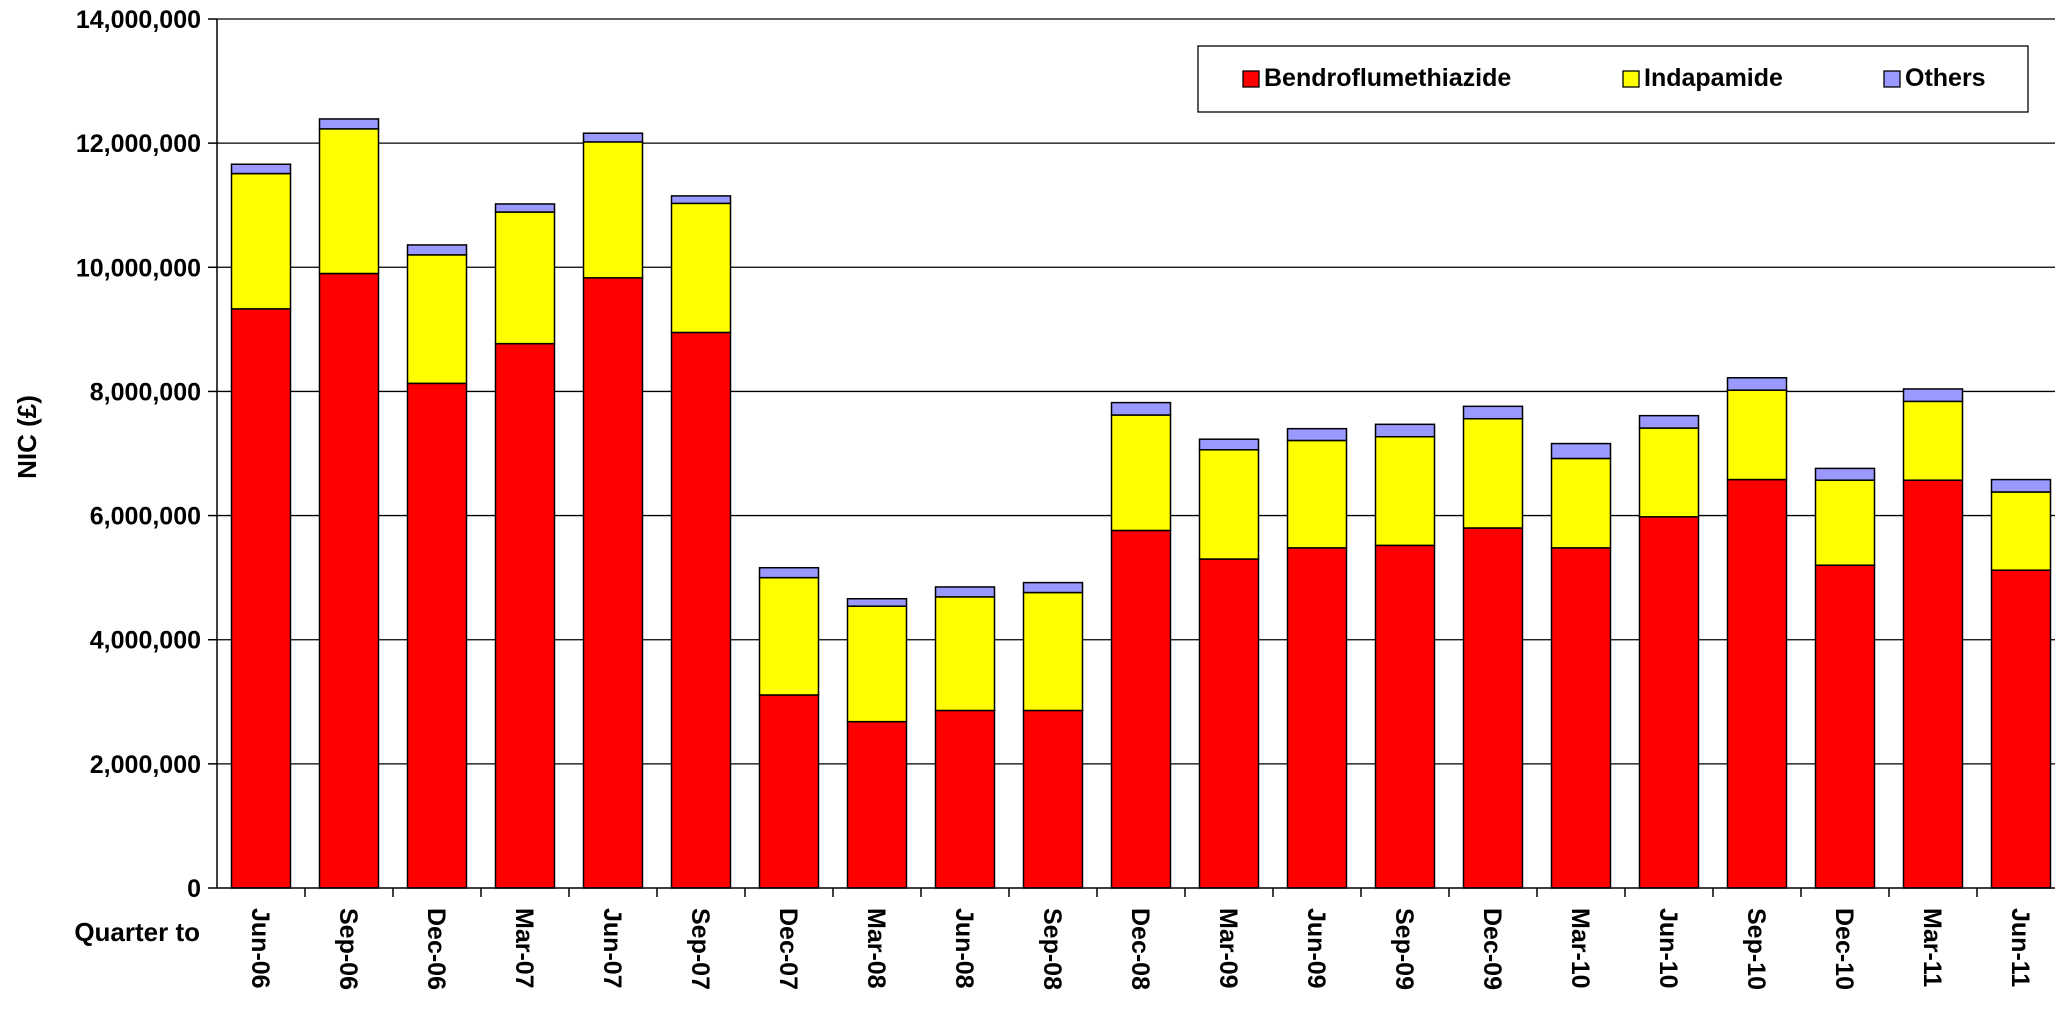 The width and height of the screenshot is (2055, 1010). Describe the element at coordinates (138, 268) in the screenshot. I see `y-tick-label: 10,000,000` at that location.